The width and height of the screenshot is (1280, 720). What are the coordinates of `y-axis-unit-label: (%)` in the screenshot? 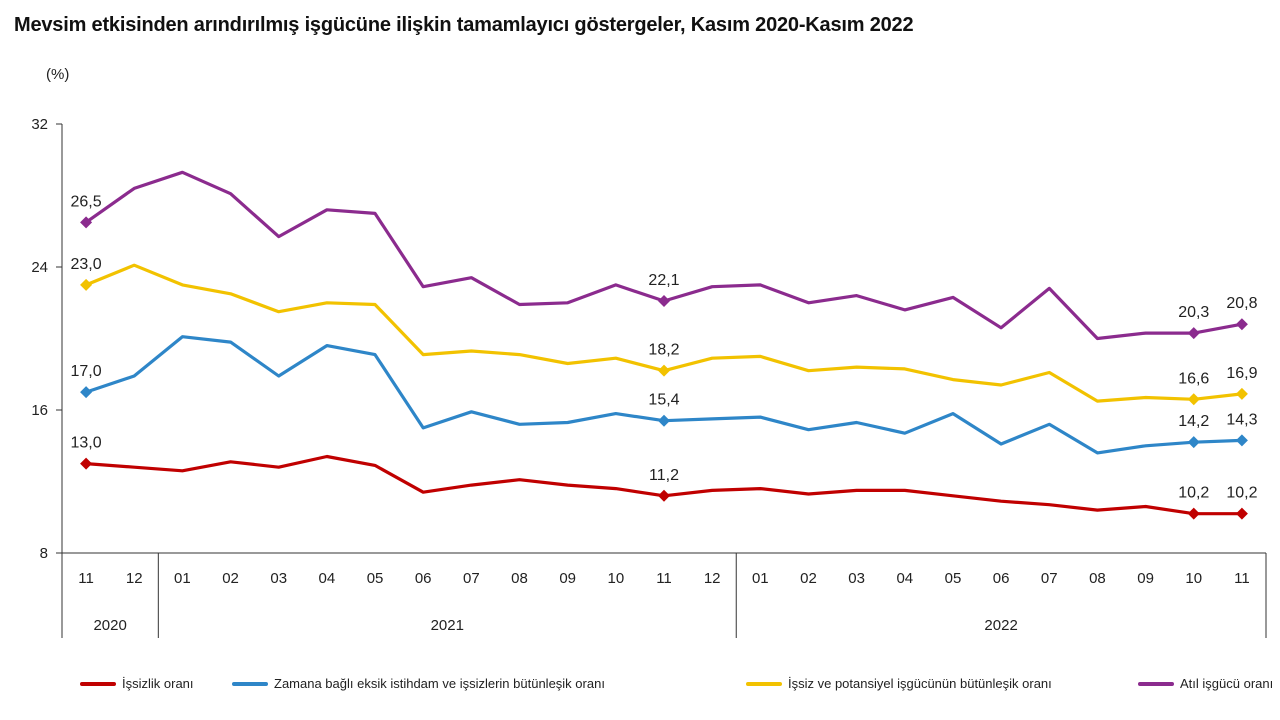 It's located at (58, 74).